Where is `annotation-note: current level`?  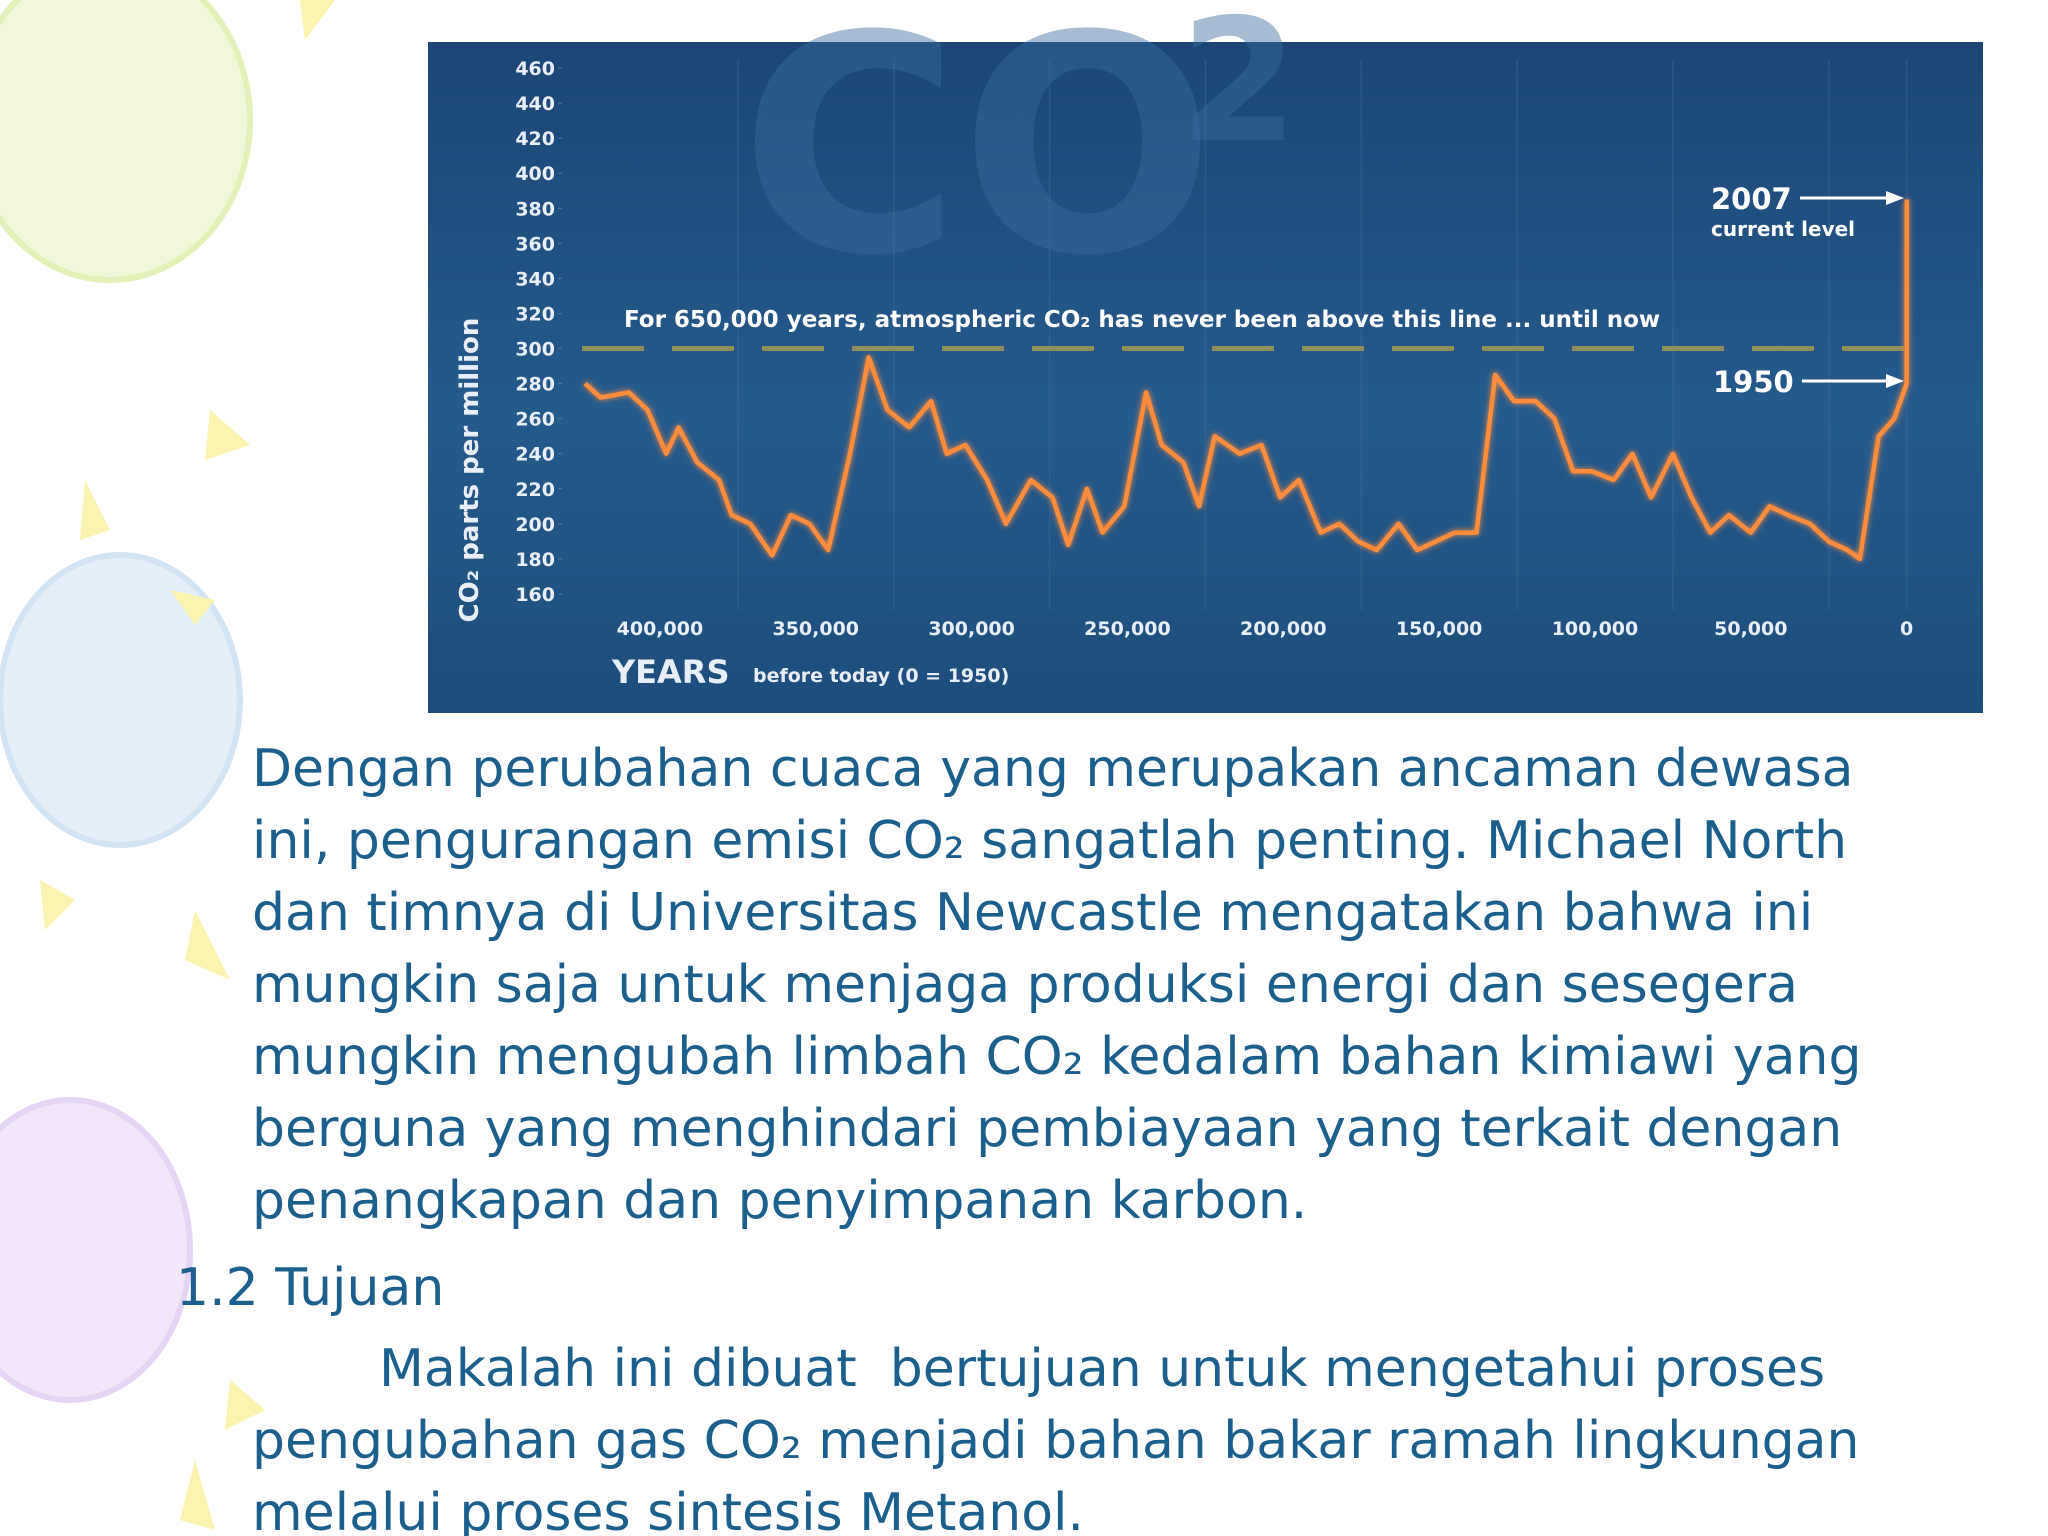
annotation-note: current level is located at coordinates (1783, 229).